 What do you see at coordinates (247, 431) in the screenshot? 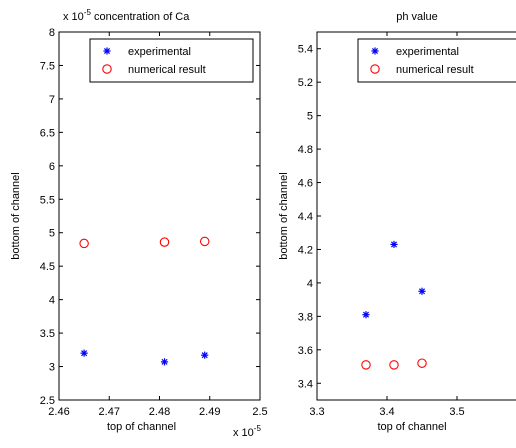
I see `x-axis-multiplier: x 10-5` at bounding box center [247, 431].